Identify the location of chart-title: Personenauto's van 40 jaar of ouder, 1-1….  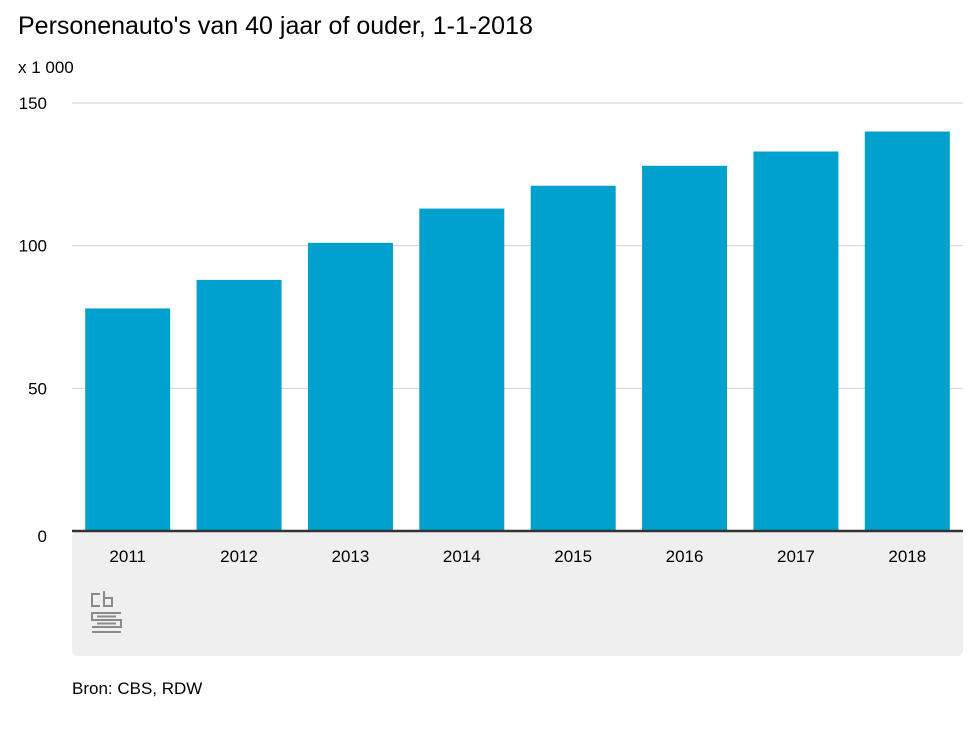
(275, 26).